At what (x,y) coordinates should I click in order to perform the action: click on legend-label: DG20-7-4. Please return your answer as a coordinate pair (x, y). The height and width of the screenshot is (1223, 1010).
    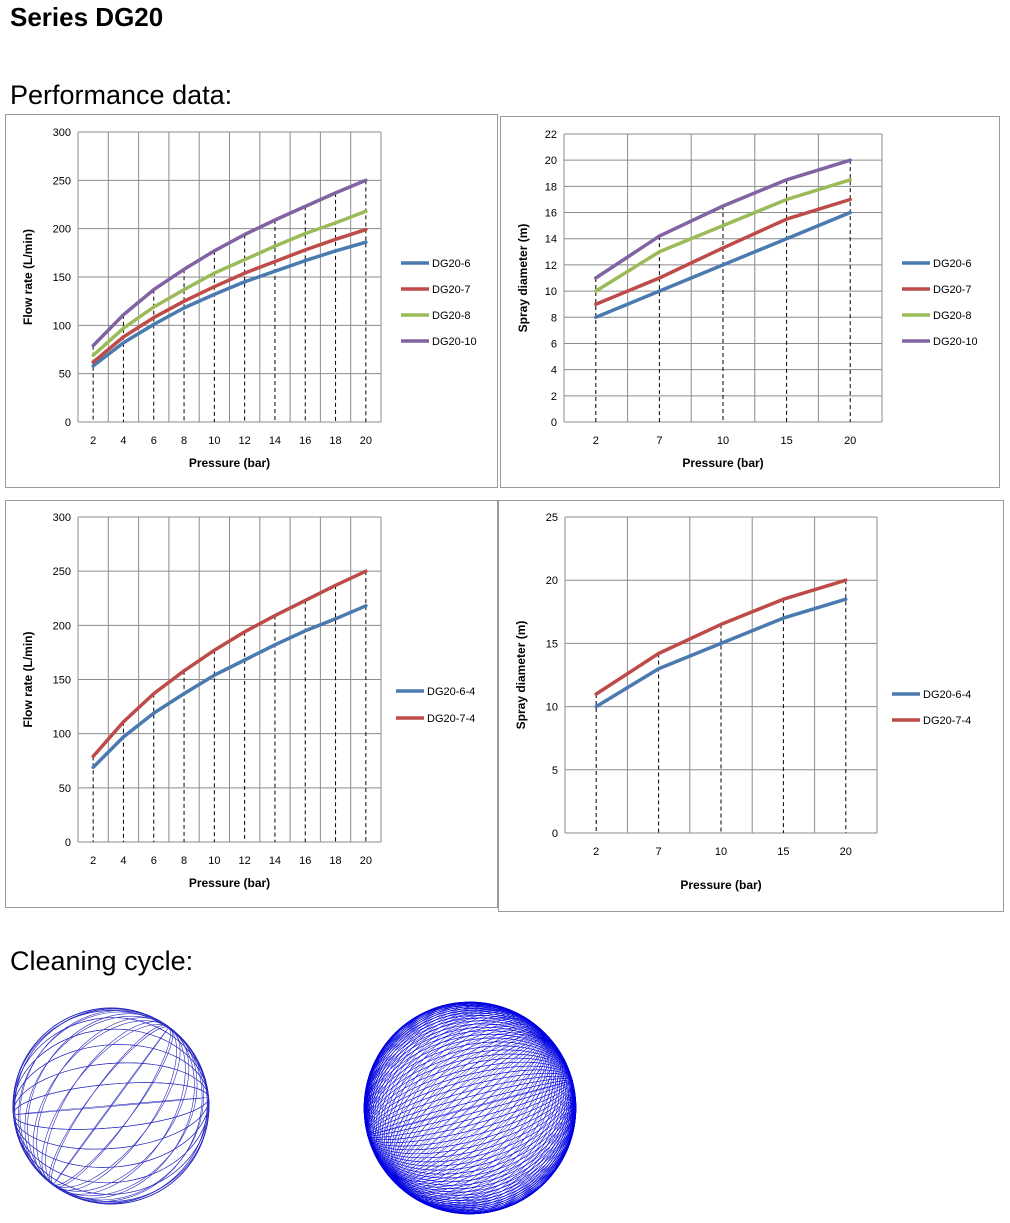
    Looking at the image, I should click on (947, 721).